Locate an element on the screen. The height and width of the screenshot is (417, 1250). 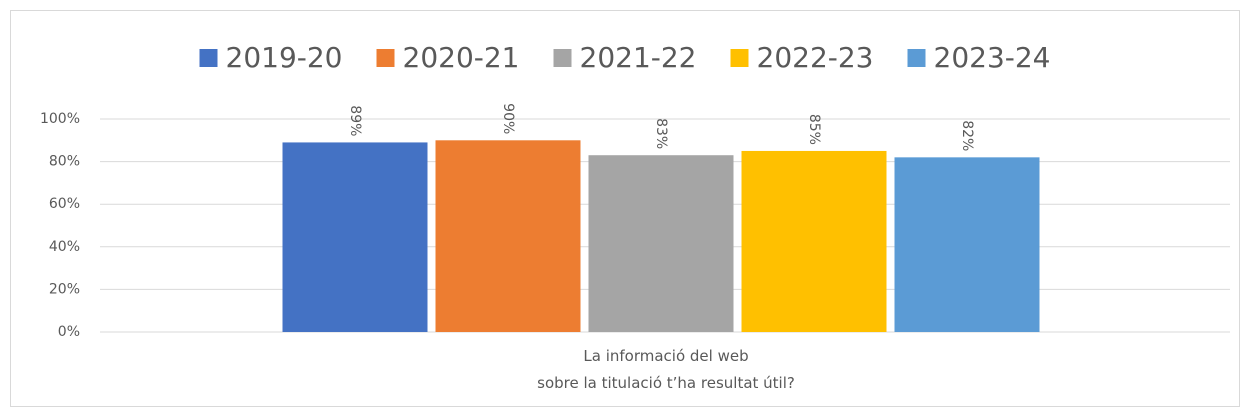
y-tick-label: 60% is located at coordinates (64, 204).